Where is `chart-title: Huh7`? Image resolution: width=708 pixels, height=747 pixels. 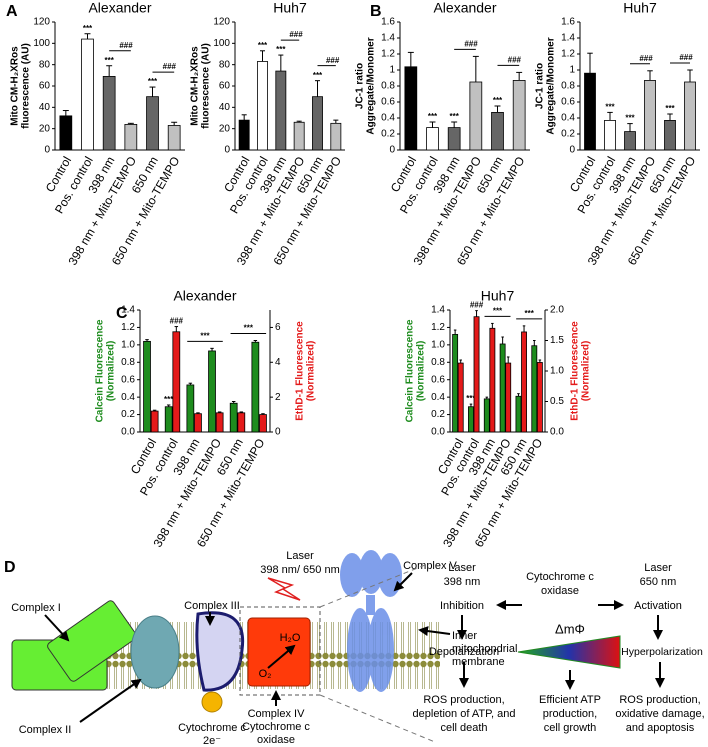 chart-title: Huh7 is located at coordinates (290, 8).